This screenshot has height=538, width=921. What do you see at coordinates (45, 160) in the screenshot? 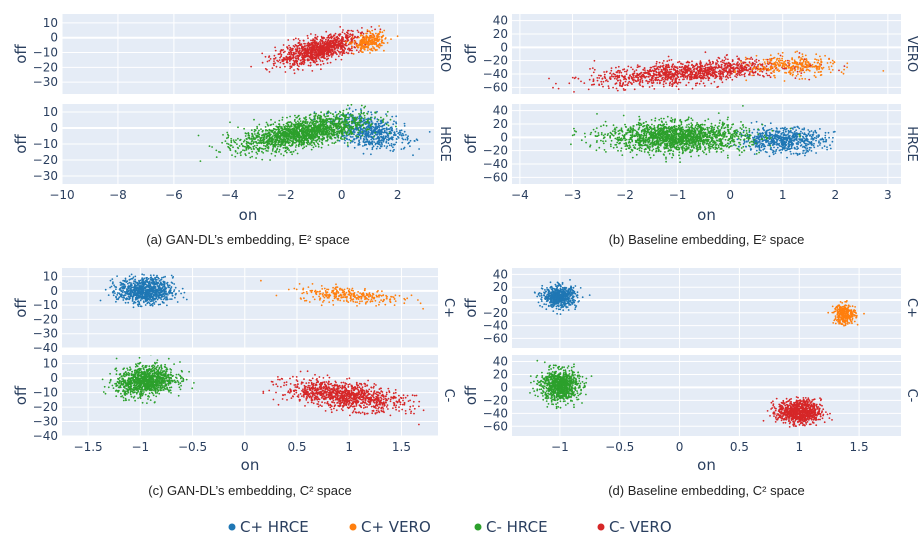
I see `y-tick-label: −20` at bounding box center [45, 160].